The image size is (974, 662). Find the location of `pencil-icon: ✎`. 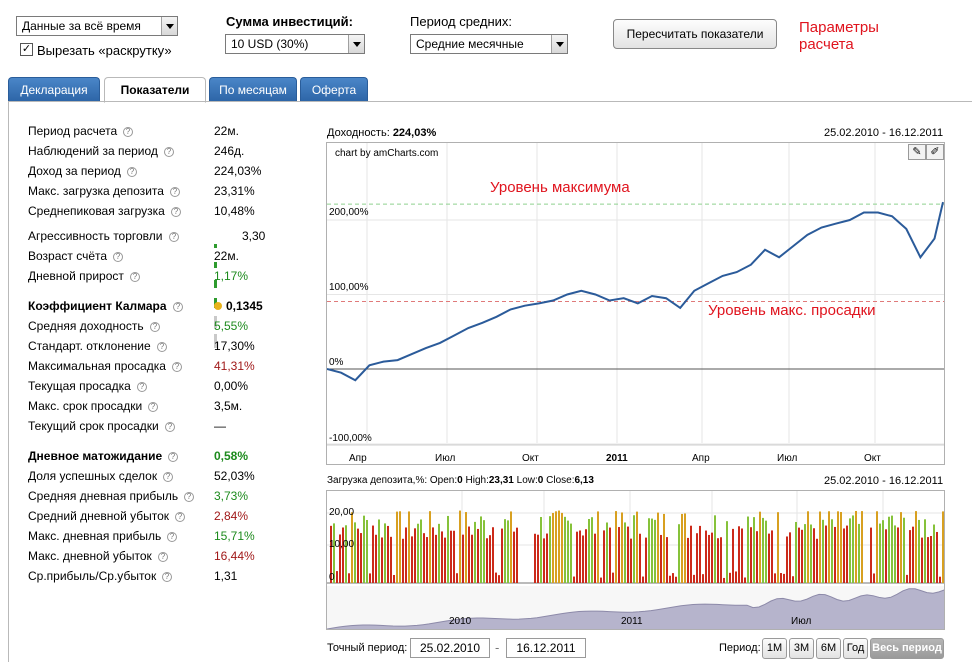

pencil-icon: ✎ is located at coordinates (917, 152).